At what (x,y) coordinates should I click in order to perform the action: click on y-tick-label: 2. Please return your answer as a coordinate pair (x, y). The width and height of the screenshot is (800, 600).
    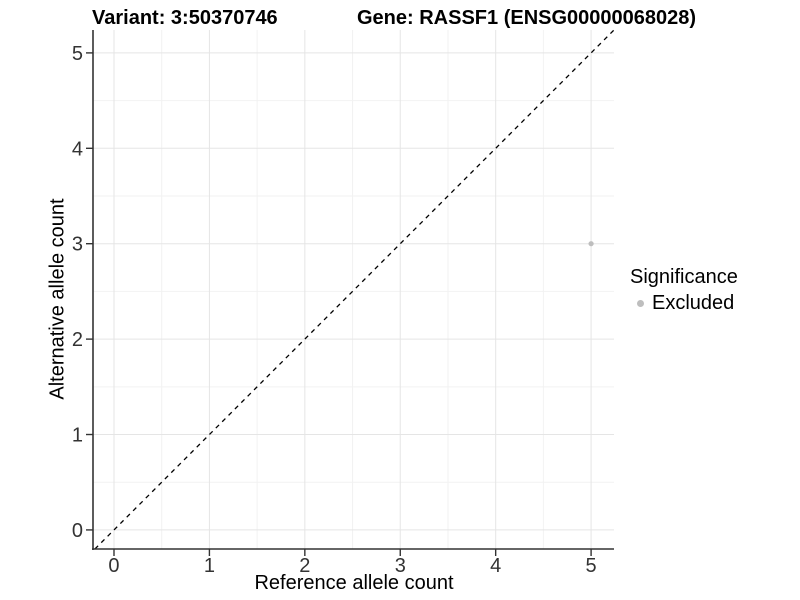
    Looking at the image, I should click on (77, 340).